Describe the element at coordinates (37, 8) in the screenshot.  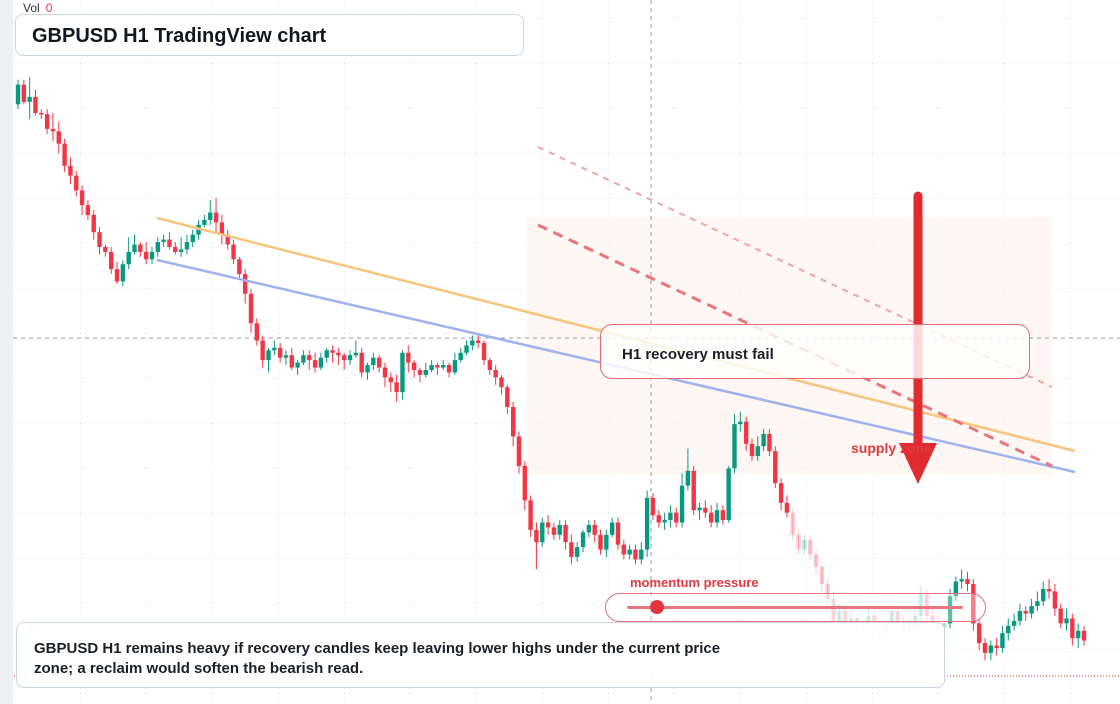
I see `volume-readout: Vol 0` at that location.